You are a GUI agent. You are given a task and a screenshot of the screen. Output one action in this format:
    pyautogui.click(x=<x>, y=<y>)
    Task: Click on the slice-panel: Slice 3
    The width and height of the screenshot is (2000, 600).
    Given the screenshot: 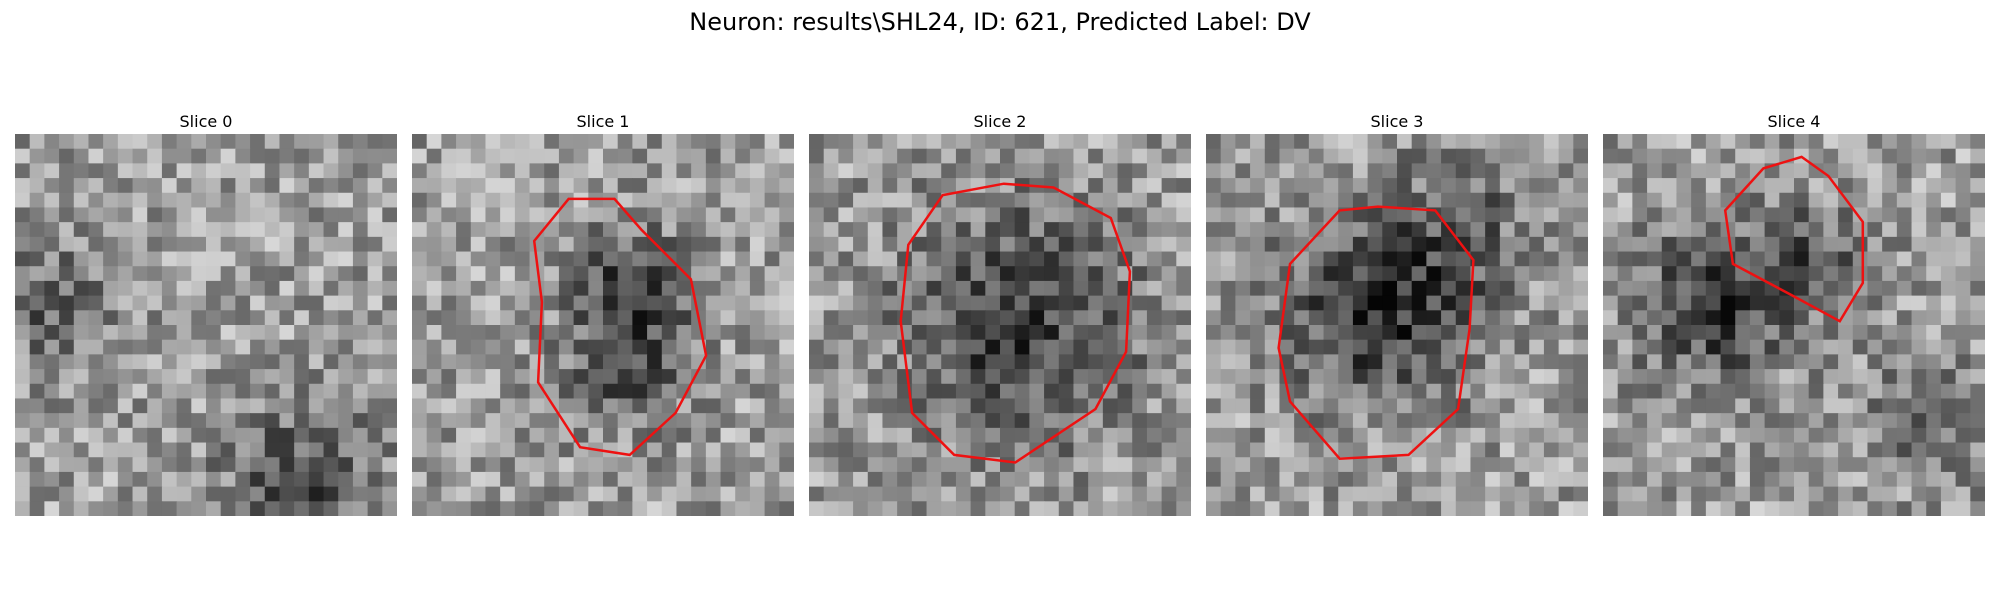 What is the action you would take?
    pyautogui.click(x=1397, y=313)
    